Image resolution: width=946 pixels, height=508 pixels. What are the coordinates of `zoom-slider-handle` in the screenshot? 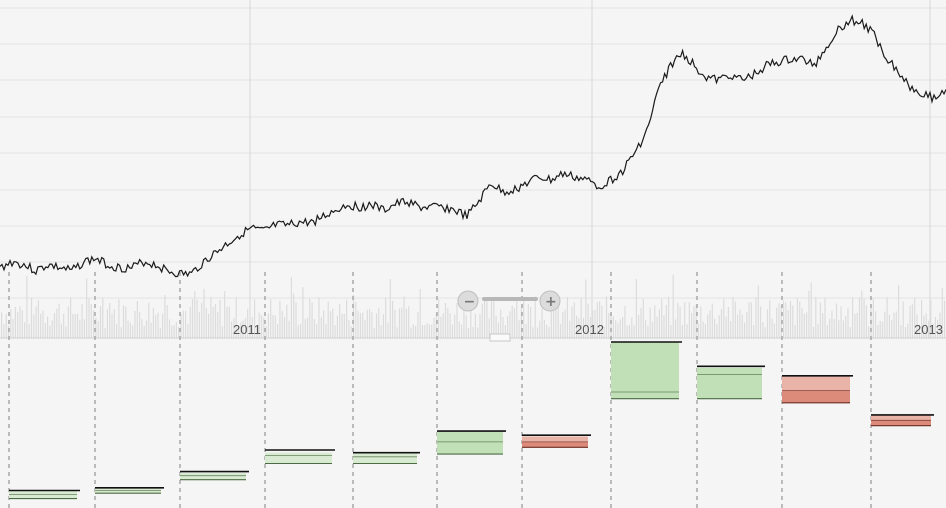 It's located at (500, 337).